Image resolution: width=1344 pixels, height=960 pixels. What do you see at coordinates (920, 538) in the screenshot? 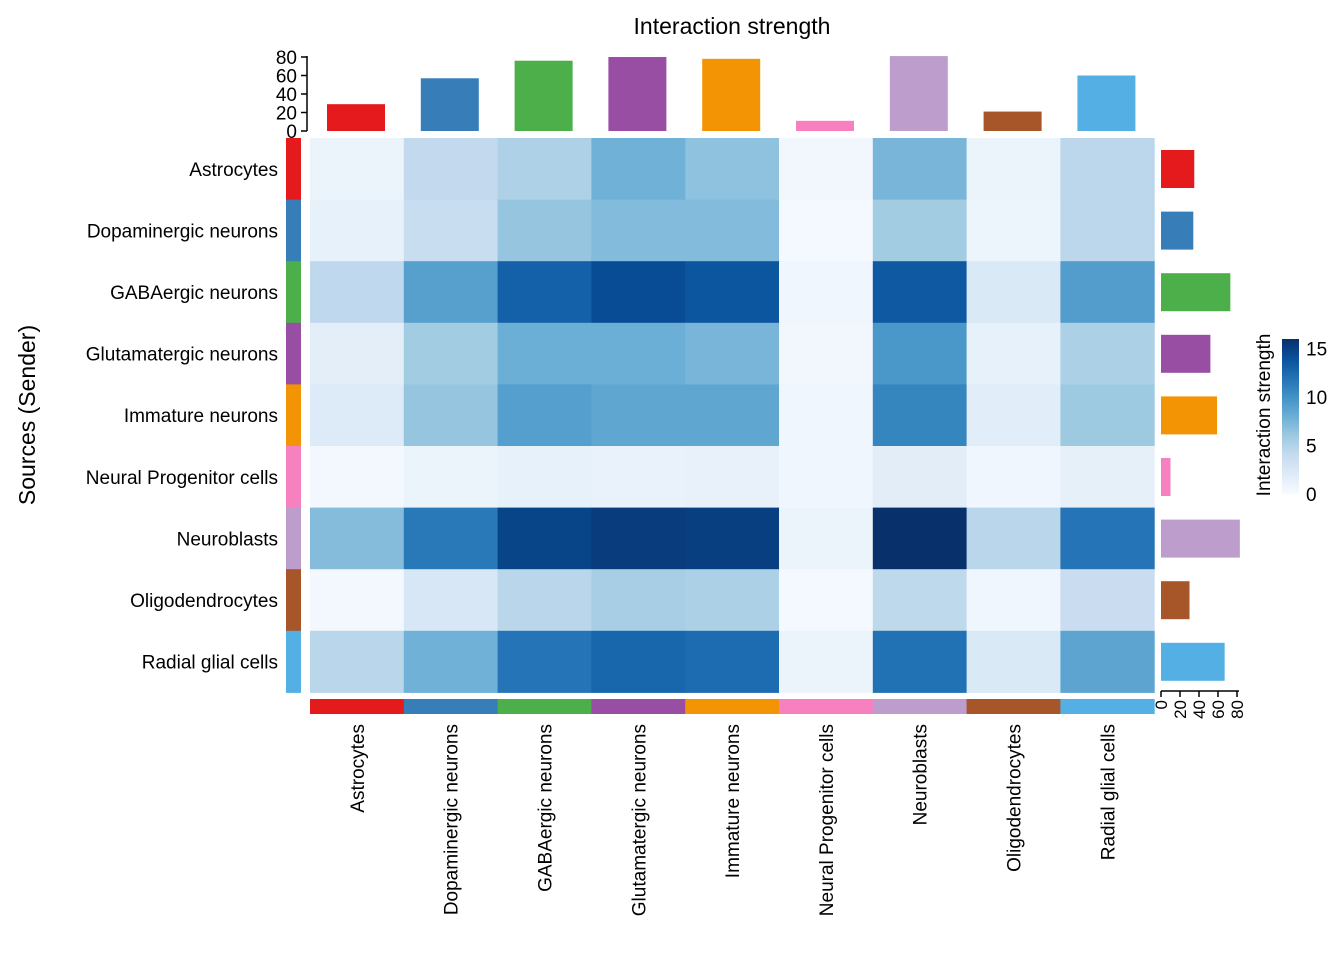
I see `heatmap-cell-neuroblasts-to-neuroblasts` at bounding box center [920, 538].